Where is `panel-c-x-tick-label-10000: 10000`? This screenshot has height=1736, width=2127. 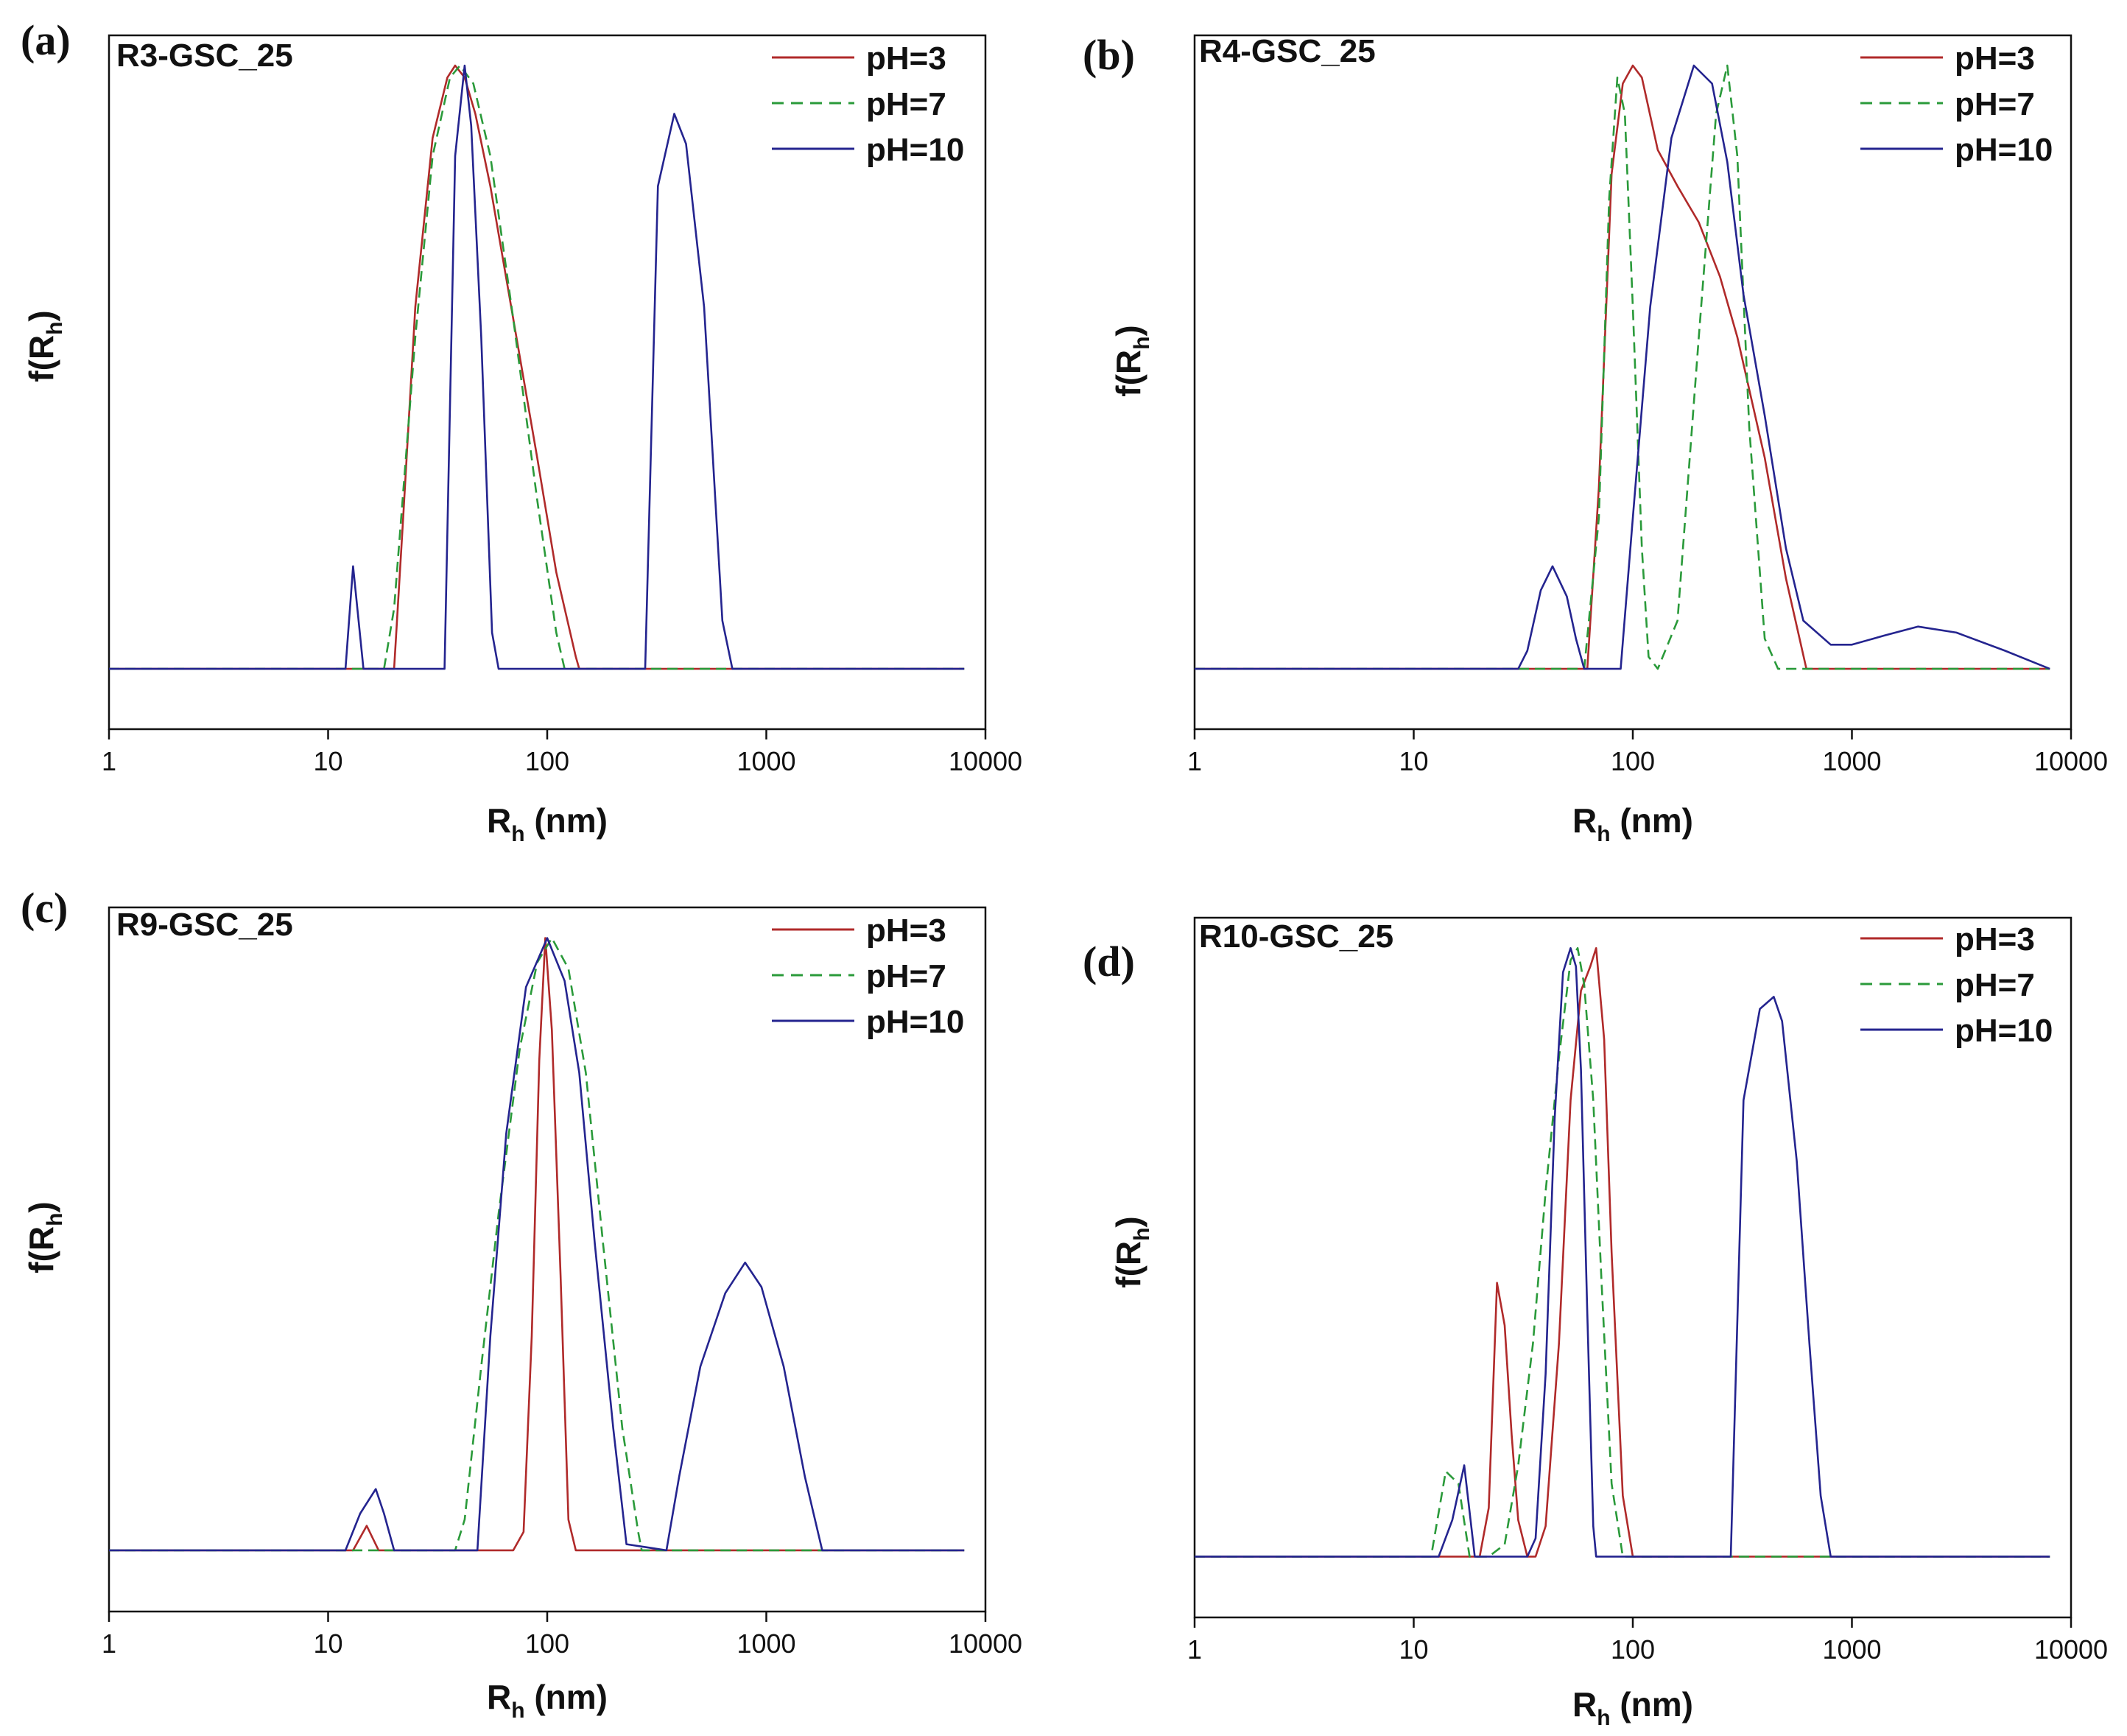 panel-c-x-tick-label-10000: 10000 is located at coordinates (986, 1643).